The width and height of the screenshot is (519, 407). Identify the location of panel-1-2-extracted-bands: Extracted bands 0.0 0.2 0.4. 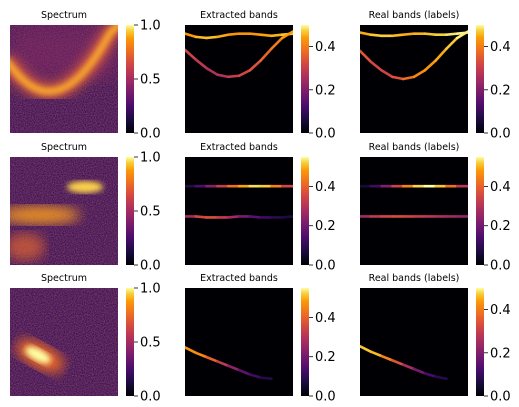
(260, 76).